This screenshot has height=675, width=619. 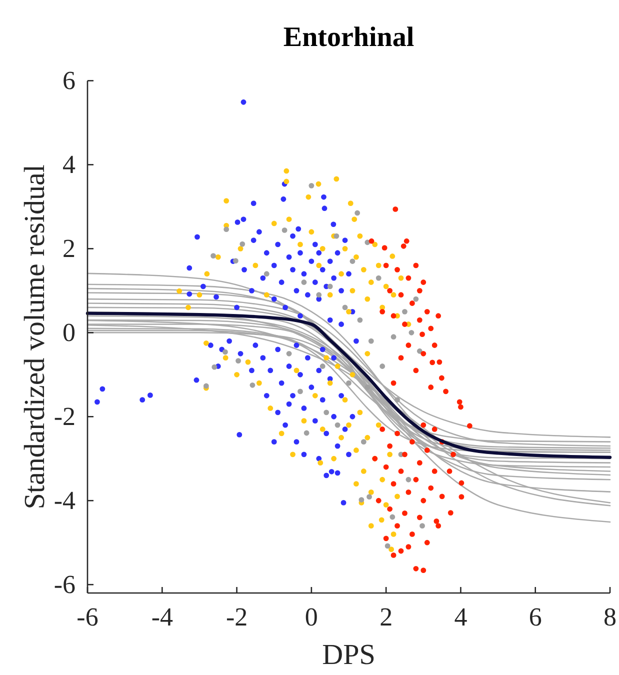 What do you see at coordinates (311, 617) in the screenshot?
I see `x-tick-label: 0` at bounding box center [311, 617].